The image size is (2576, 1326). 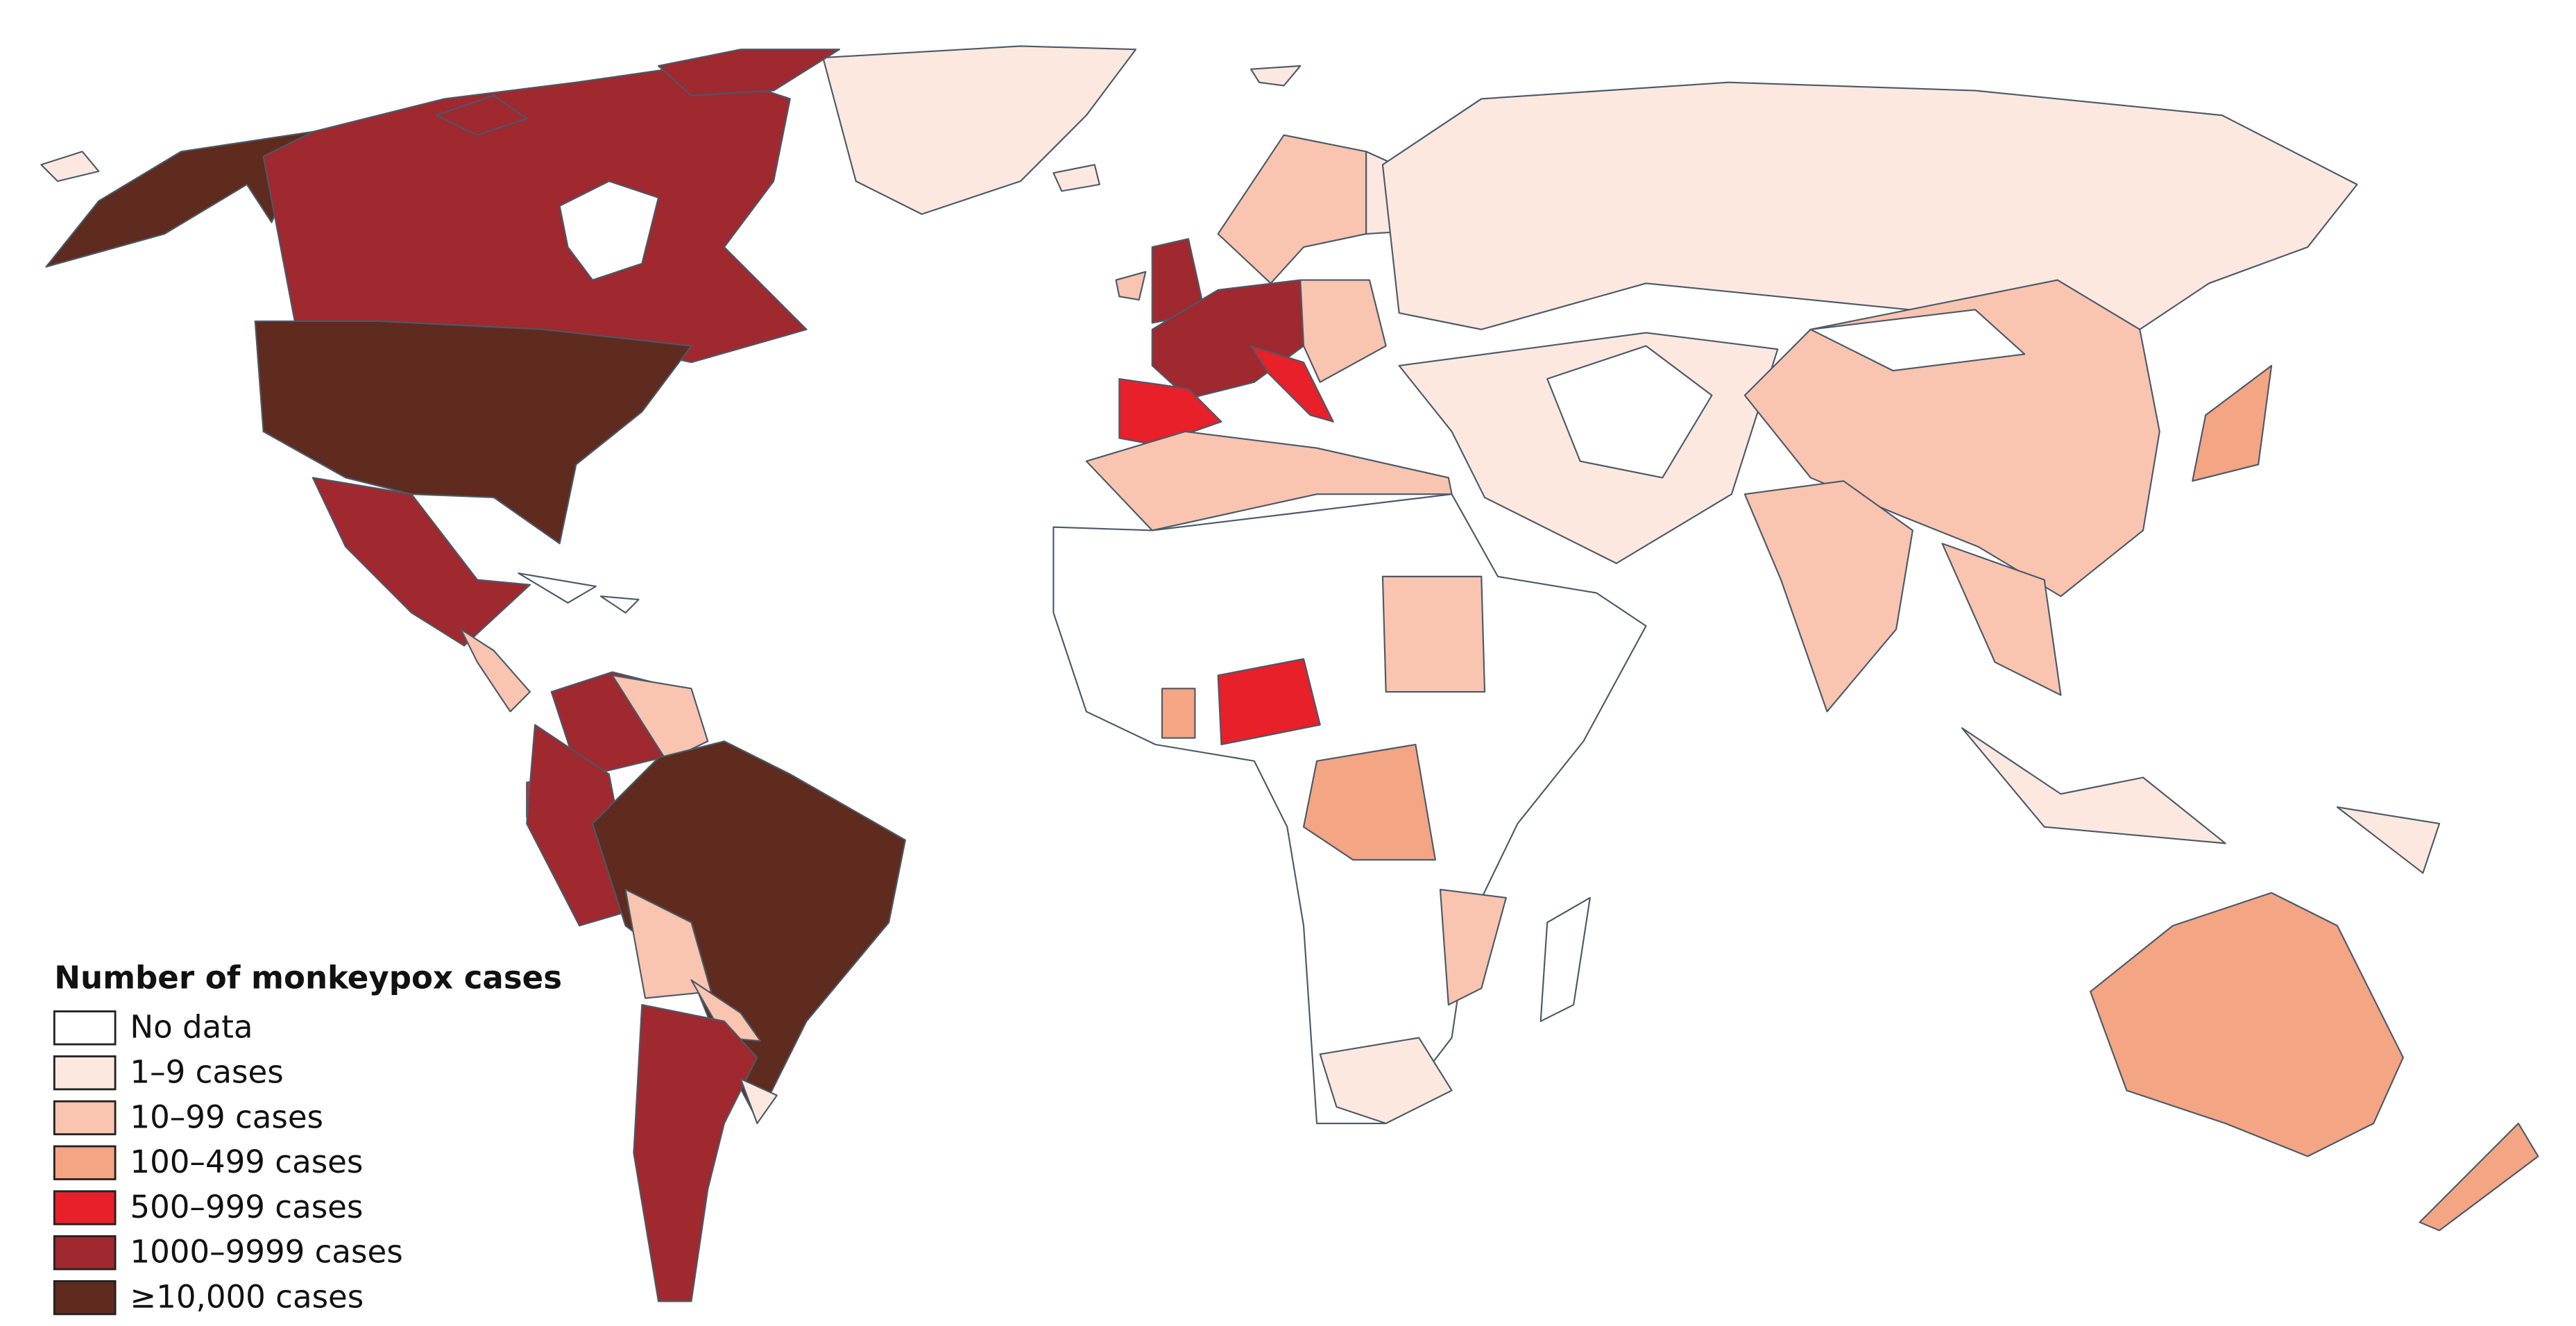 I want to click on legend-label: 100–499 cases, so click(x=246, y=1162).